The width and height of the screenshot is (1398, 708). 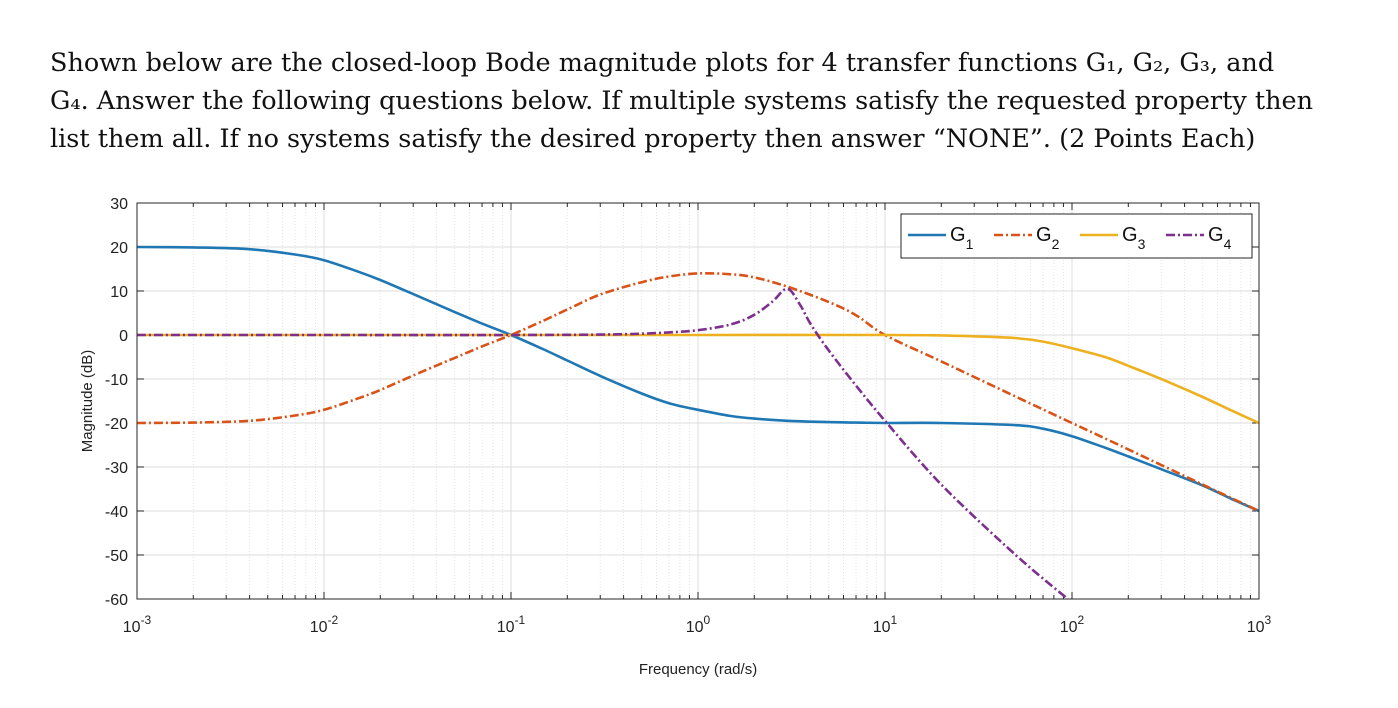 I want to click on x-tick-label: 10⁻³, so click(x=137, y=624).